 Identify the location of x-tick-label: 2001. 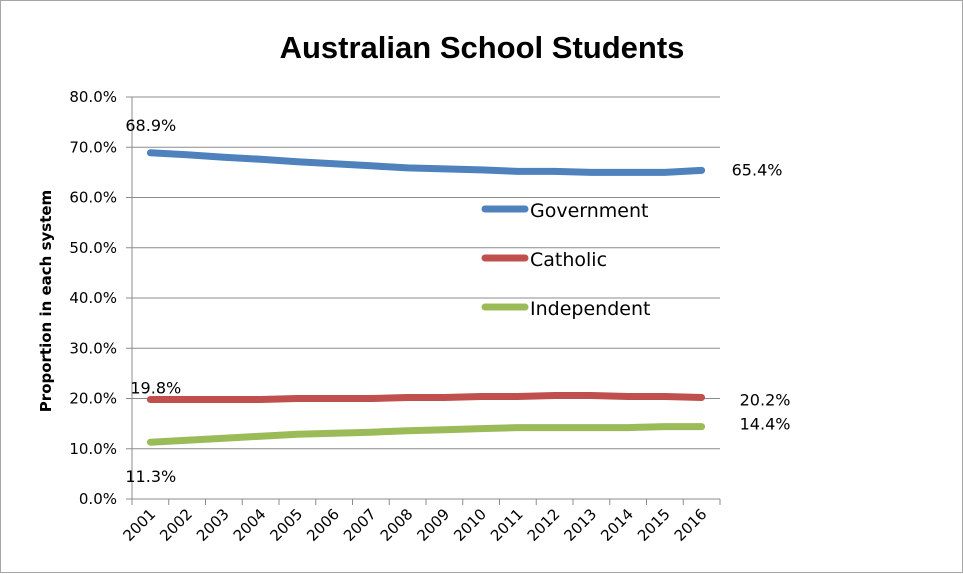
(139, 525).